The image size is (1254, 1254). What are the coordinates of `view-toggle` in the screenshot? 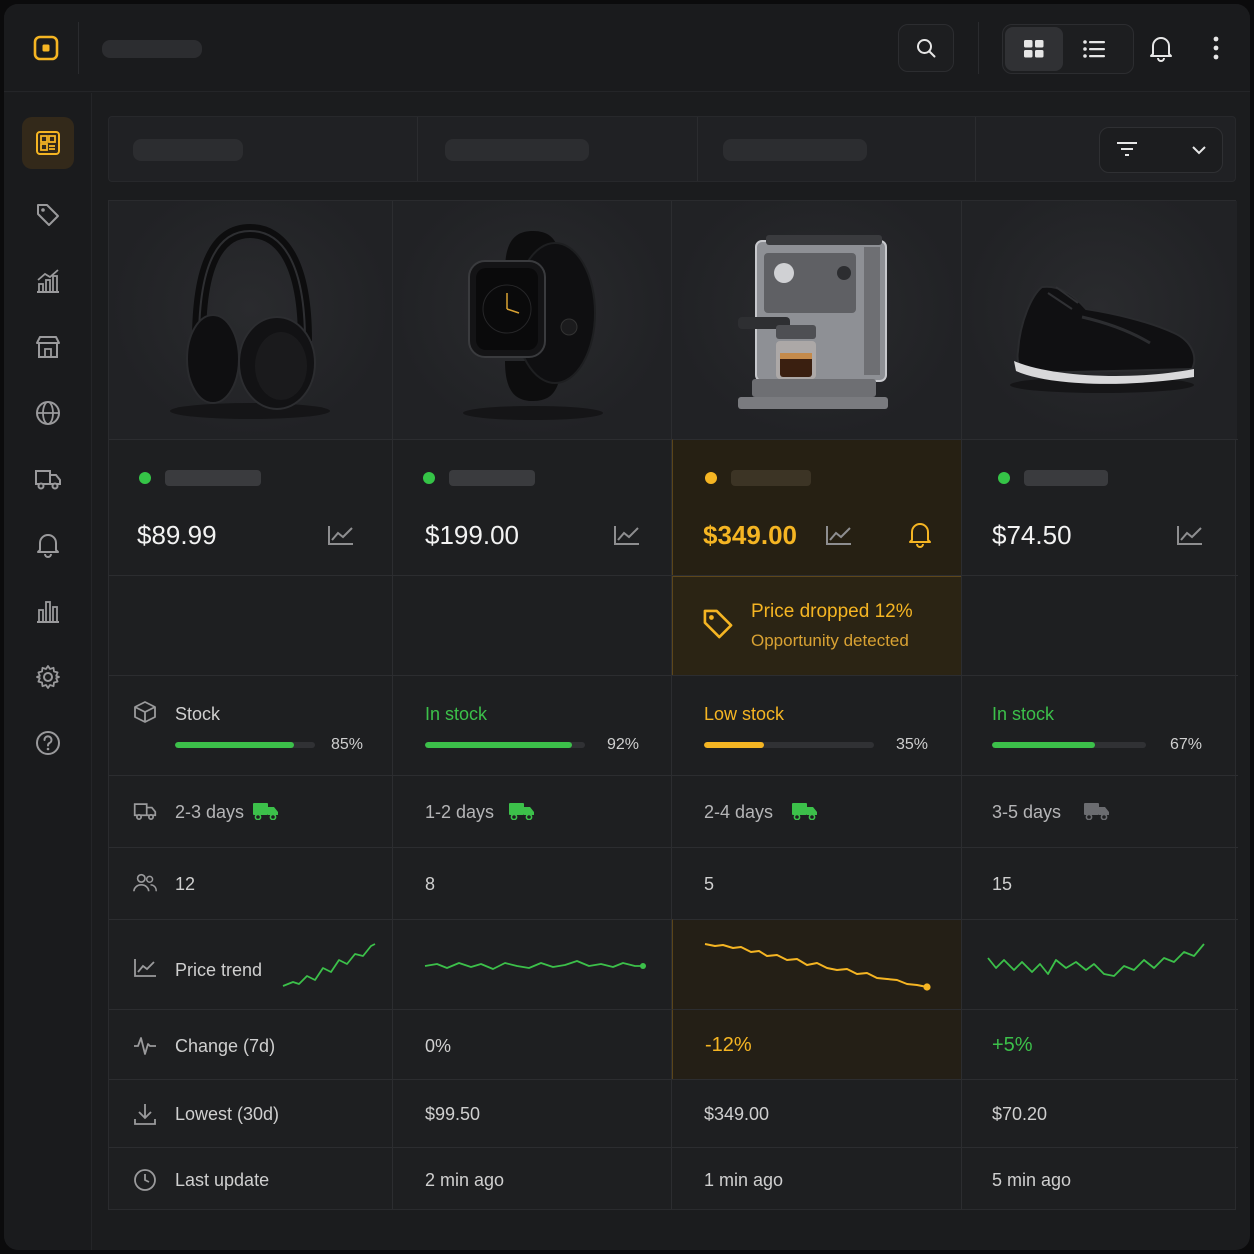 It's located at (1068, 49).